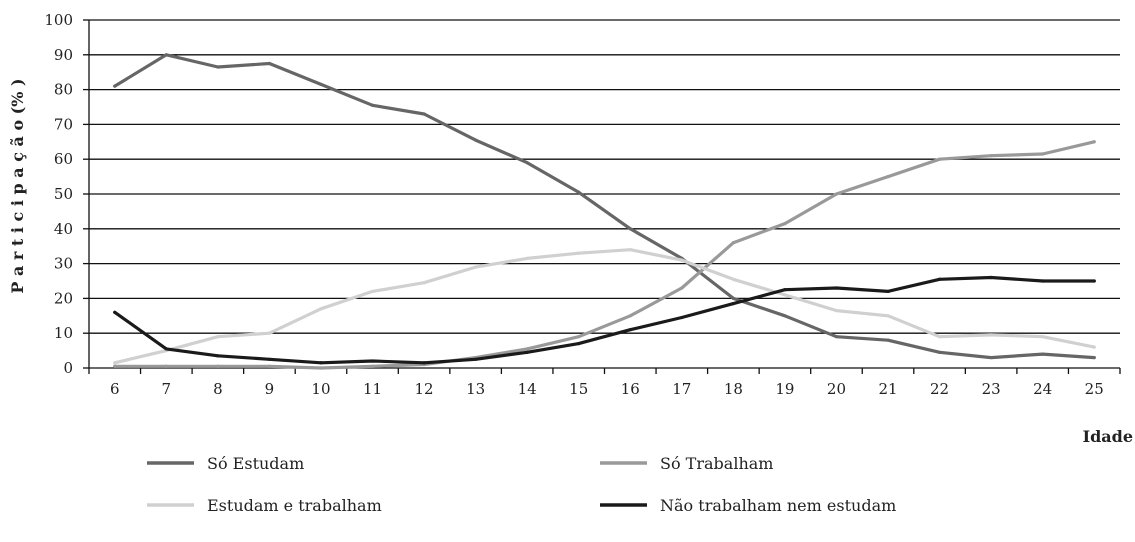 The image size is (1135, 542). I want to click on y-tick-label: 80, so click(63, 90).